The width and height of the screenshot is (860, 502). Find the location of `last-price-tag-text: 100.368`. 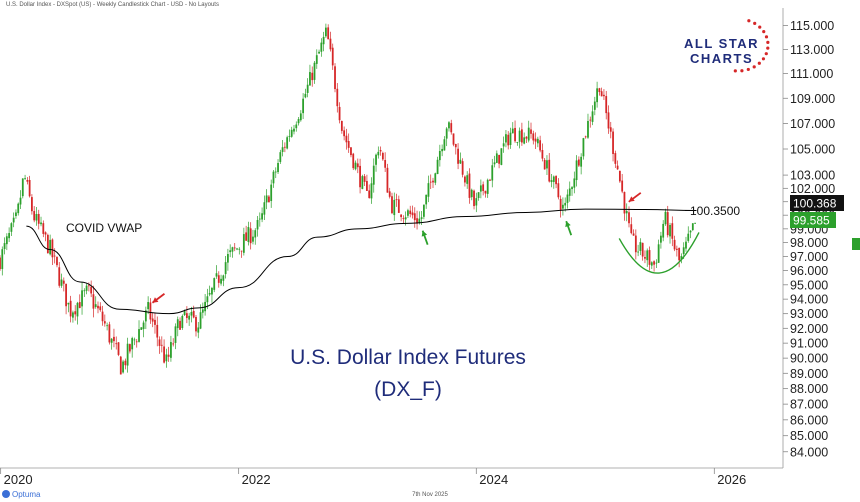

last-price-tag-text: 100.368 is located at coordinates (815, 204).